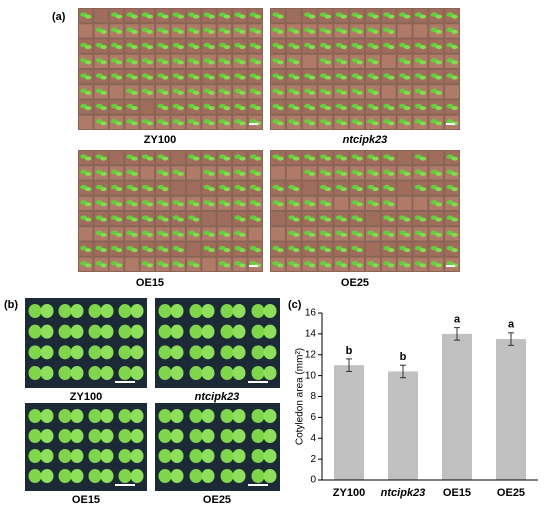 This screenshot has width=550, height=508. What do you see at coordinates (403, 371) in the screenshot?
I see `error-bar` at bounding box center [403, 371].